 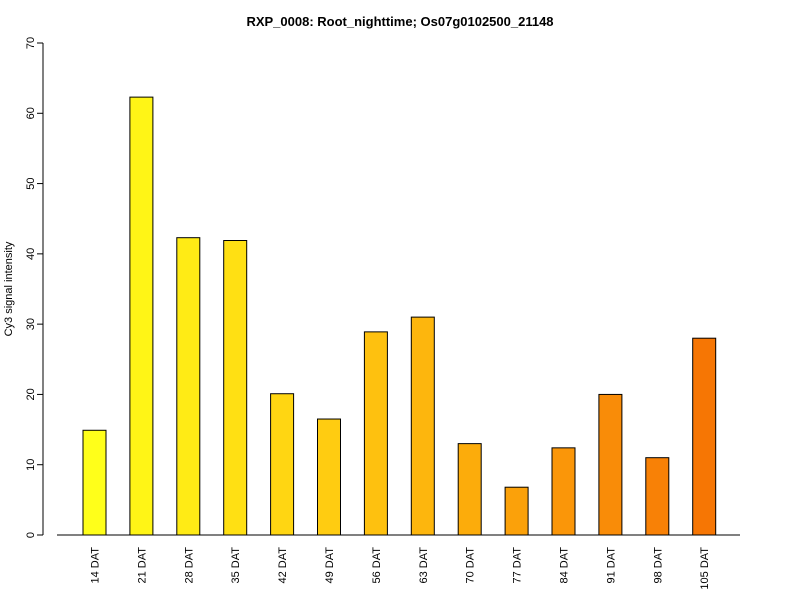 What do you see at coordinates (424, 565) in the screenshot?
I see `x-tick-label: 63 DAT` at bounding box center [424, 565].